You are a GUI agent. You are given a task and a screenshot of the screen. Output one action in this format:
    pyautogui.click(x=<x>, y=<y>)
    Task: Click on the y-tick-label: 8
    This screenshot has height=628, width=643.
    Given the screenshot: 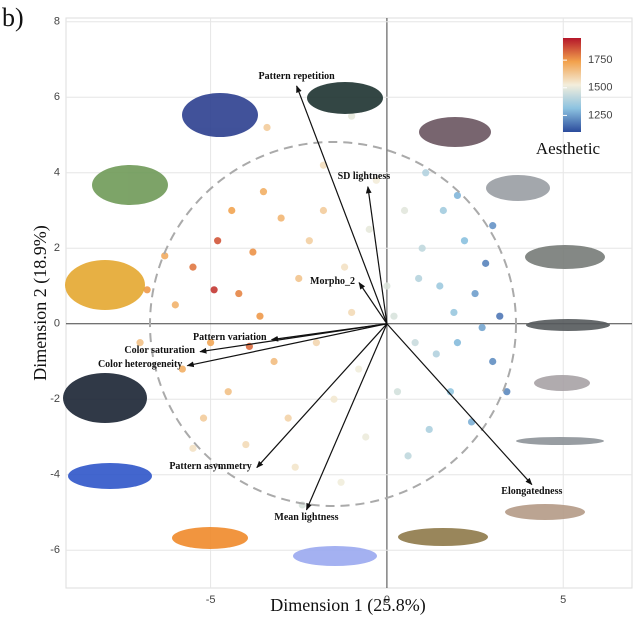 What is the action you would take?
    pyautogui.click(x=57, y=22)
    